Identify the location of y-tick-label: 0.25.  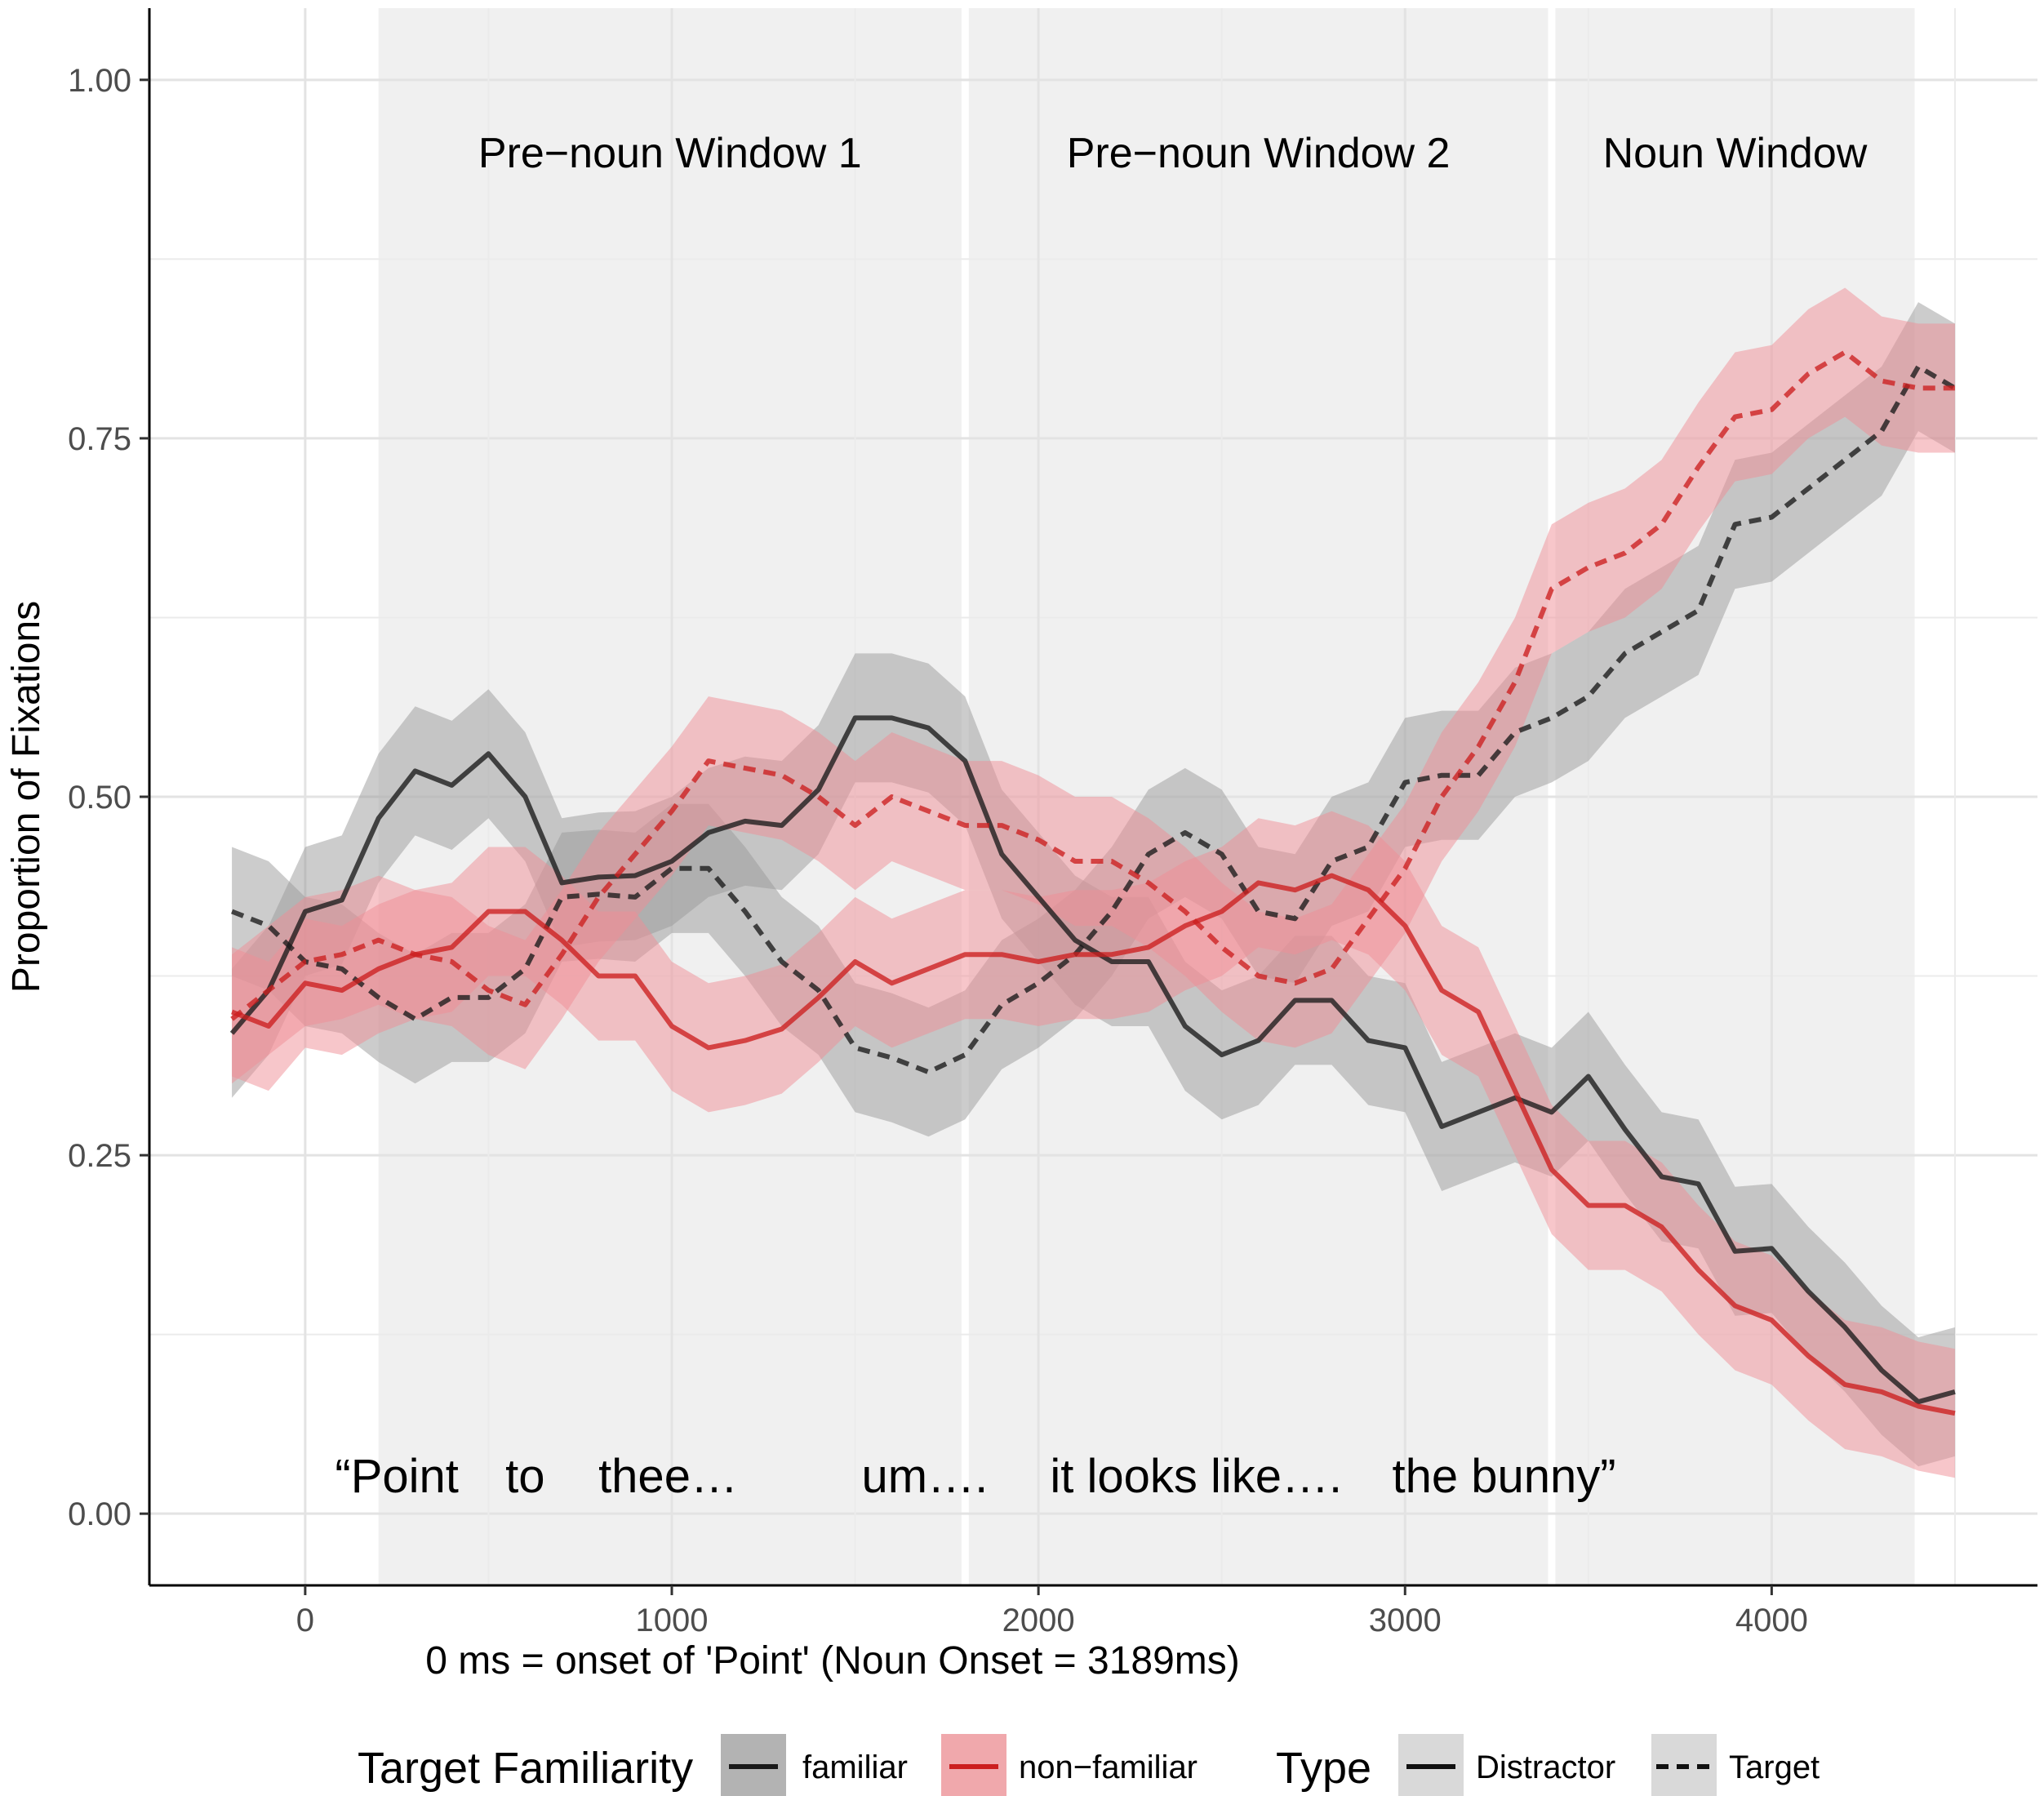
(99, 1156).